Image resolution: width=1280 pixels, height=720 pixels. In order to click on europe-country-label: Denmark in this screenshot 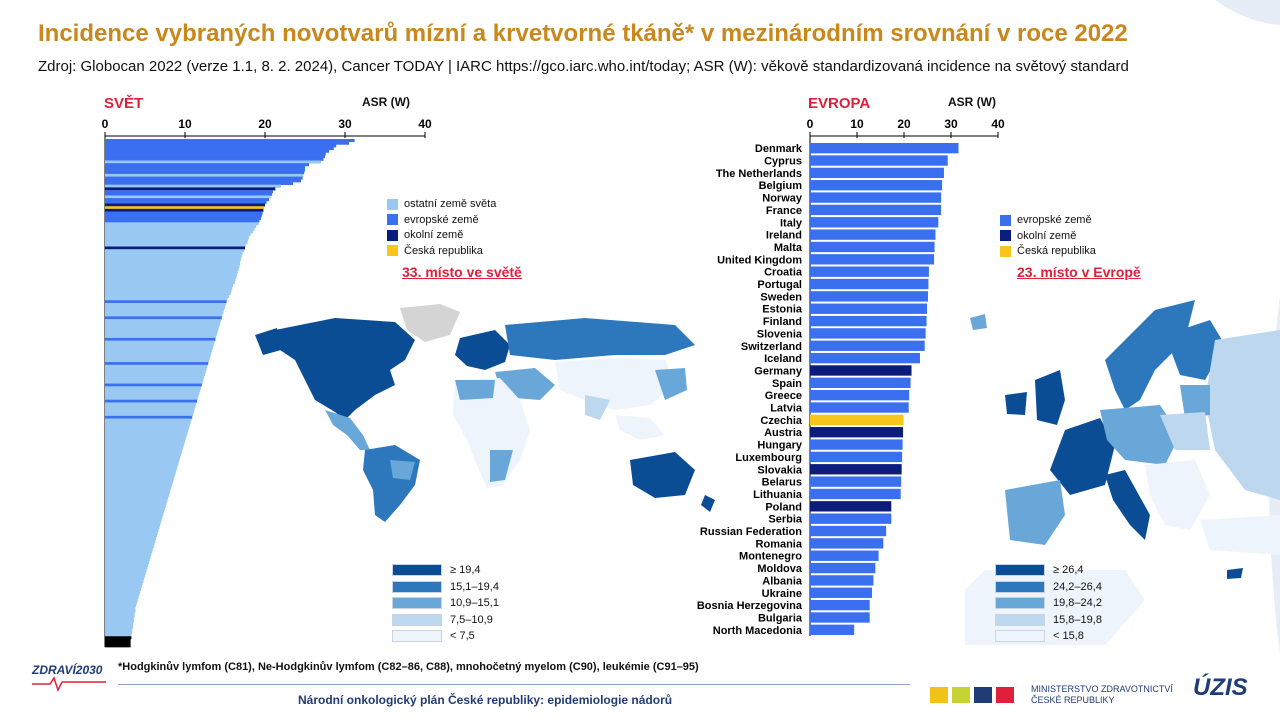, I will do `click(779, 149)`.